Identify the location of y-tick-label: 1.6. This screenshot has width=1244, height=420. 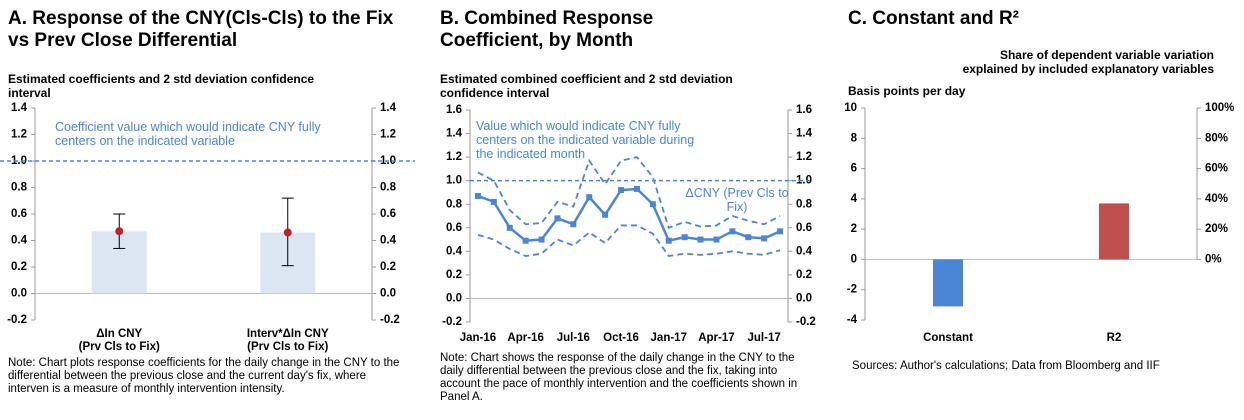
(454, 110).